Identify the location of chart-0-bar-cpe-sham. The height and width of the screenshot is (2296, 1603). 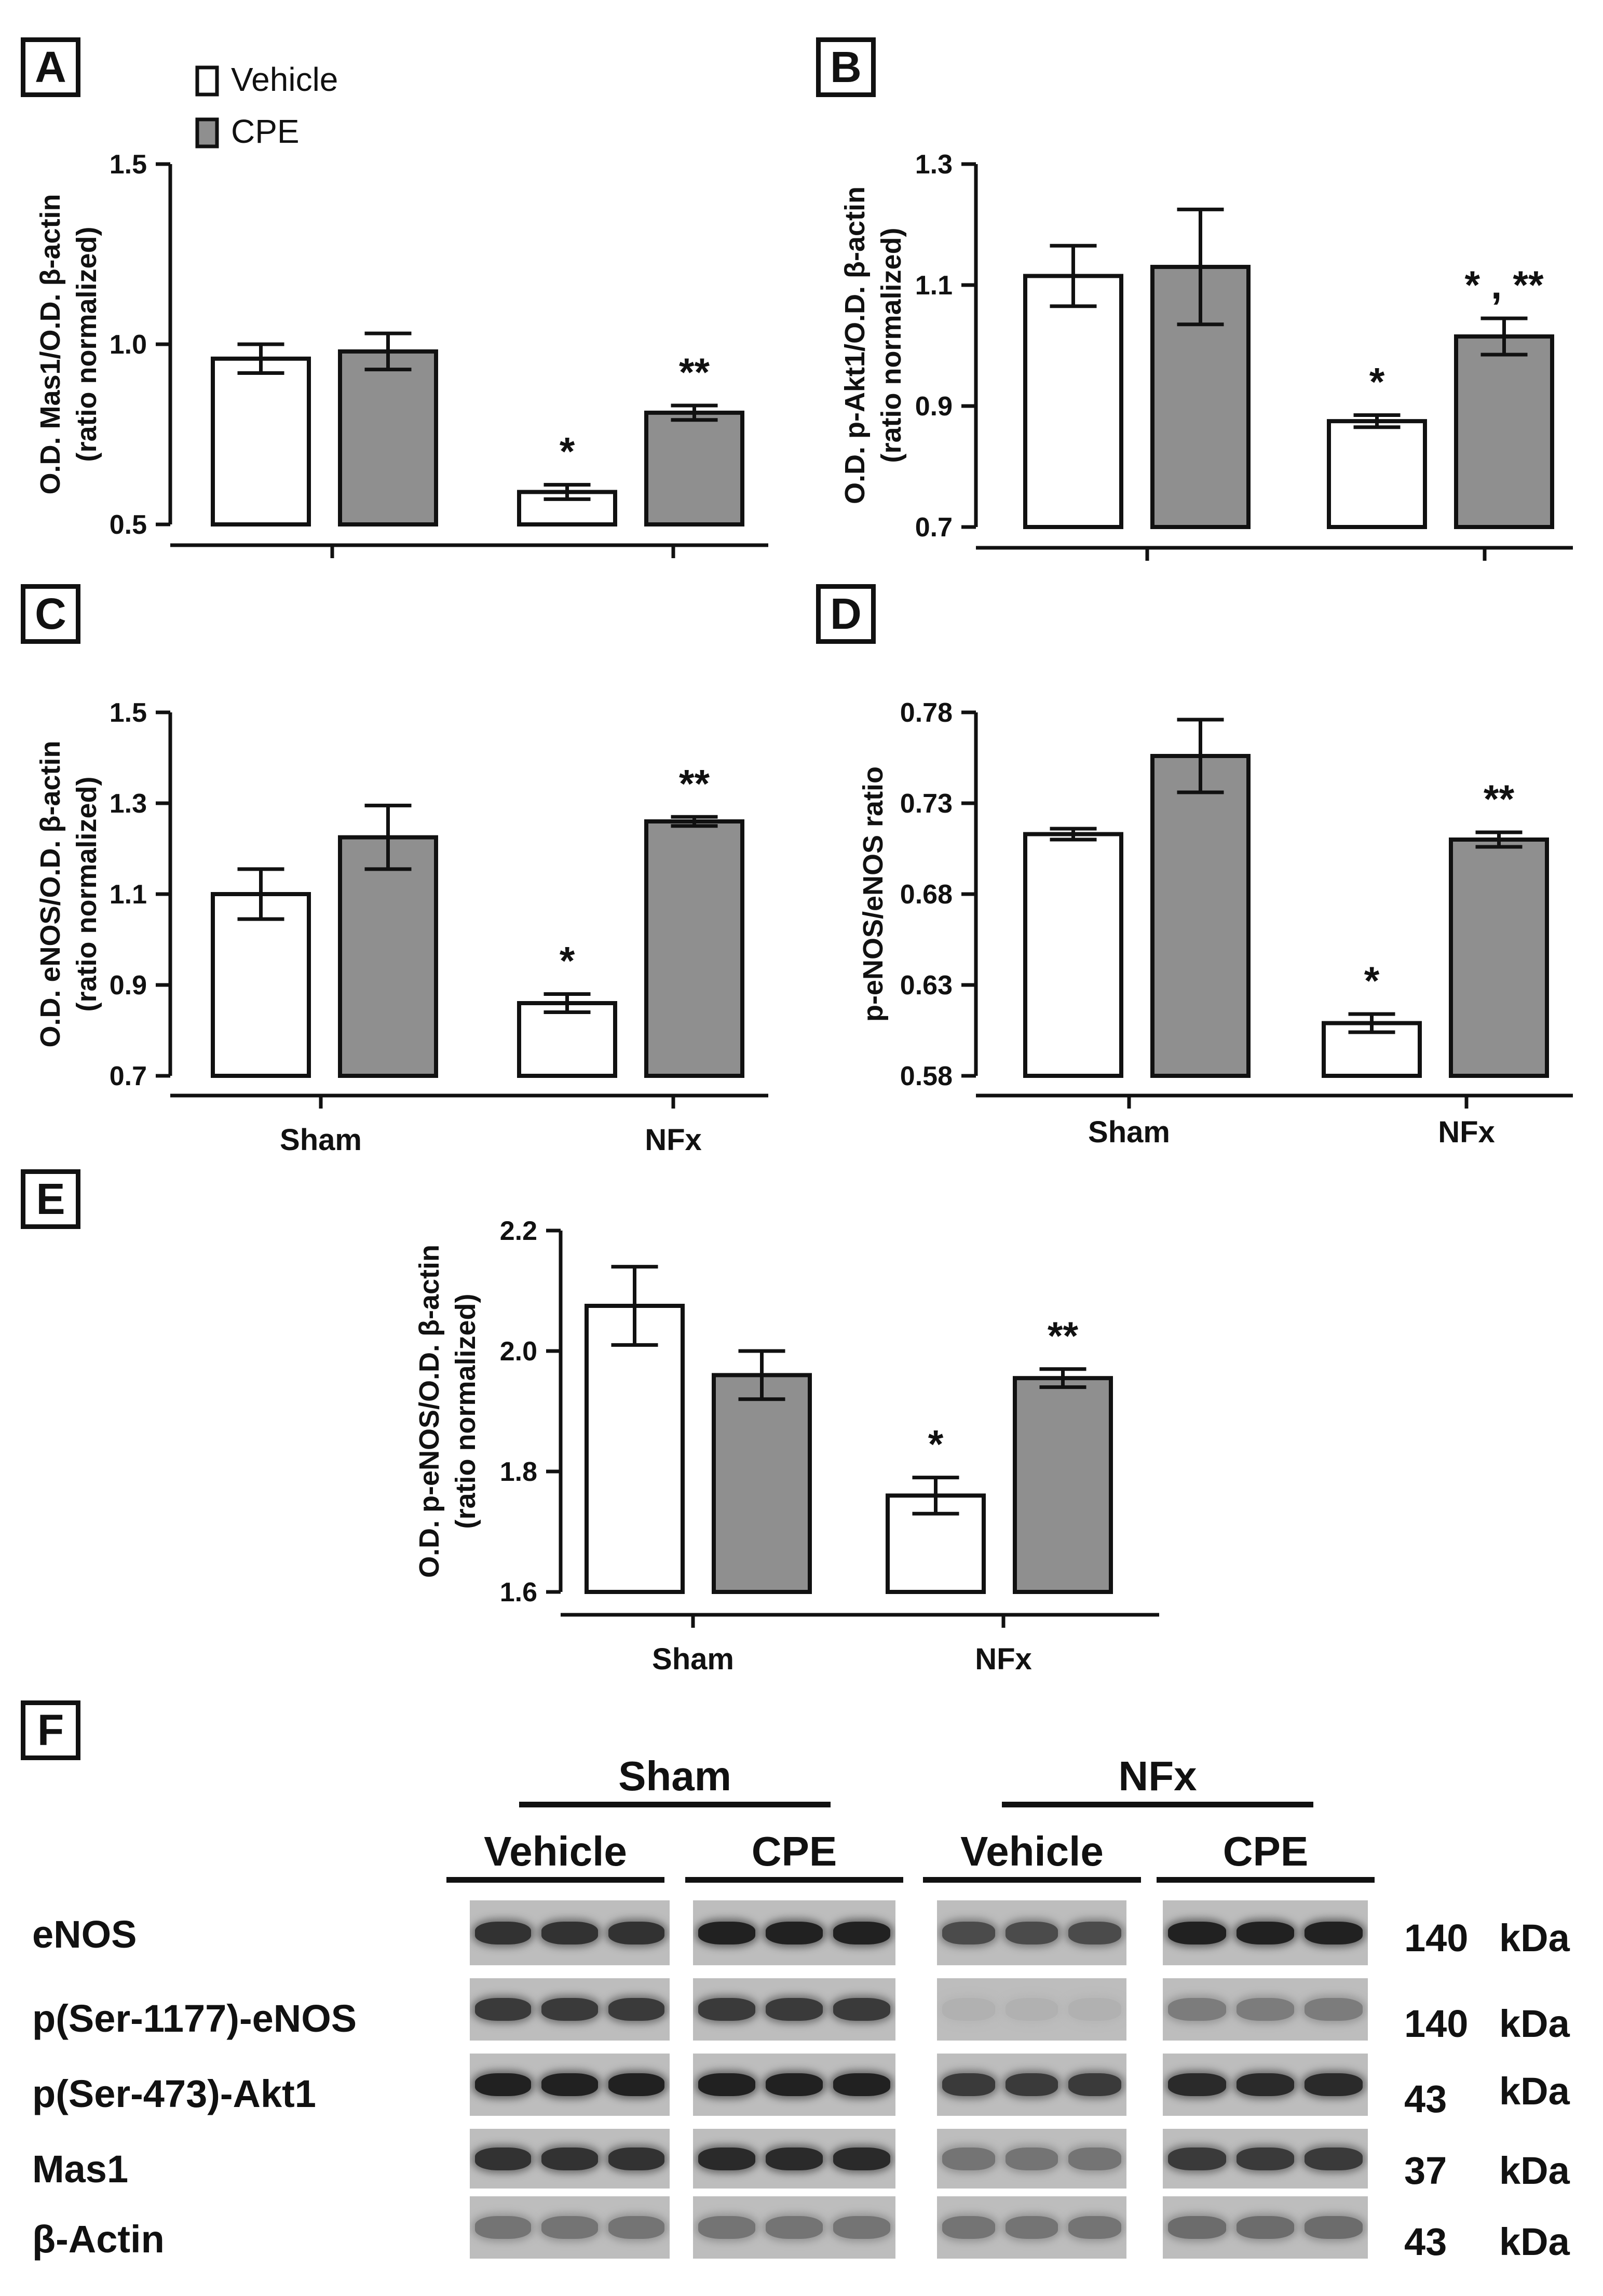
(388, 437).